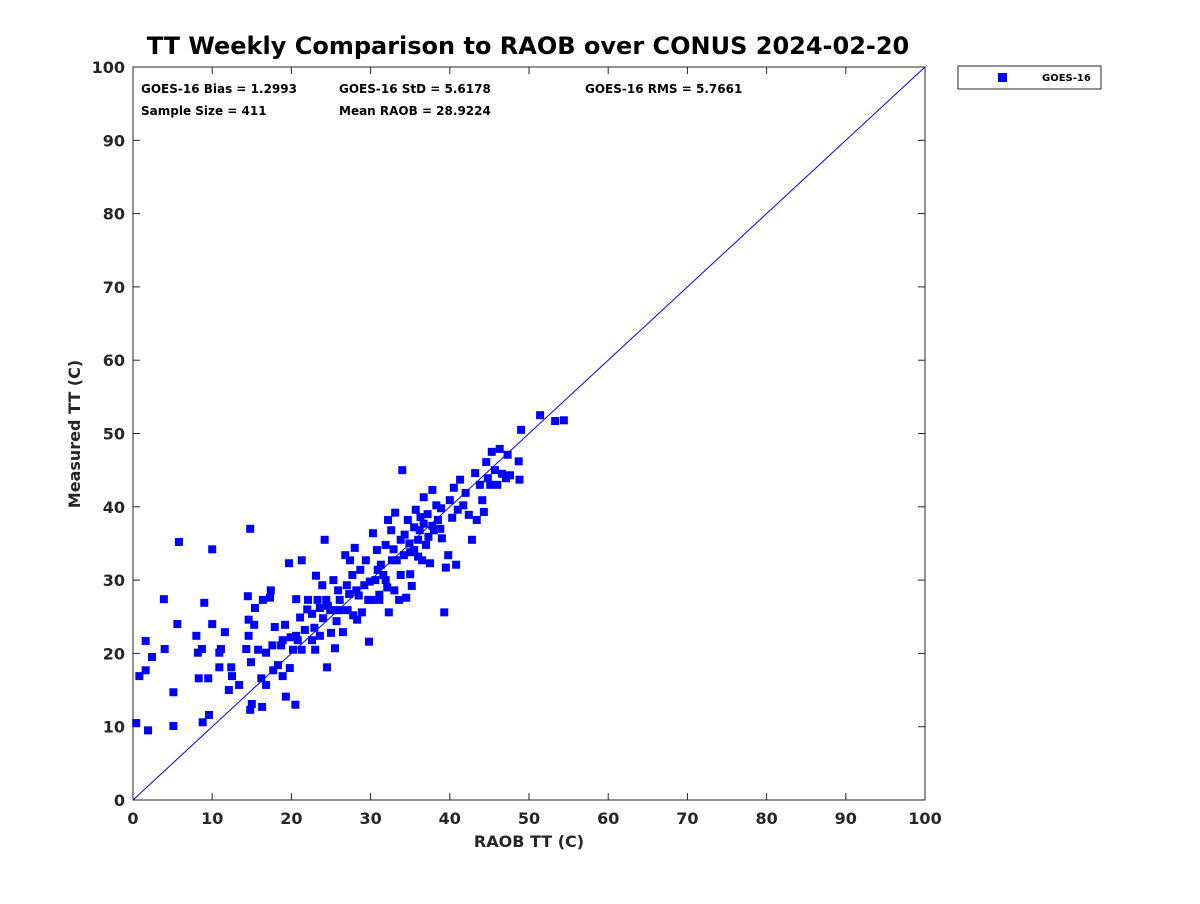 The image size is (1200, 904). Describe the element at coordinates (219, 89) in the screenshot. I see `stat-bias: GOES-16 Bias = 1.2993` at that location.